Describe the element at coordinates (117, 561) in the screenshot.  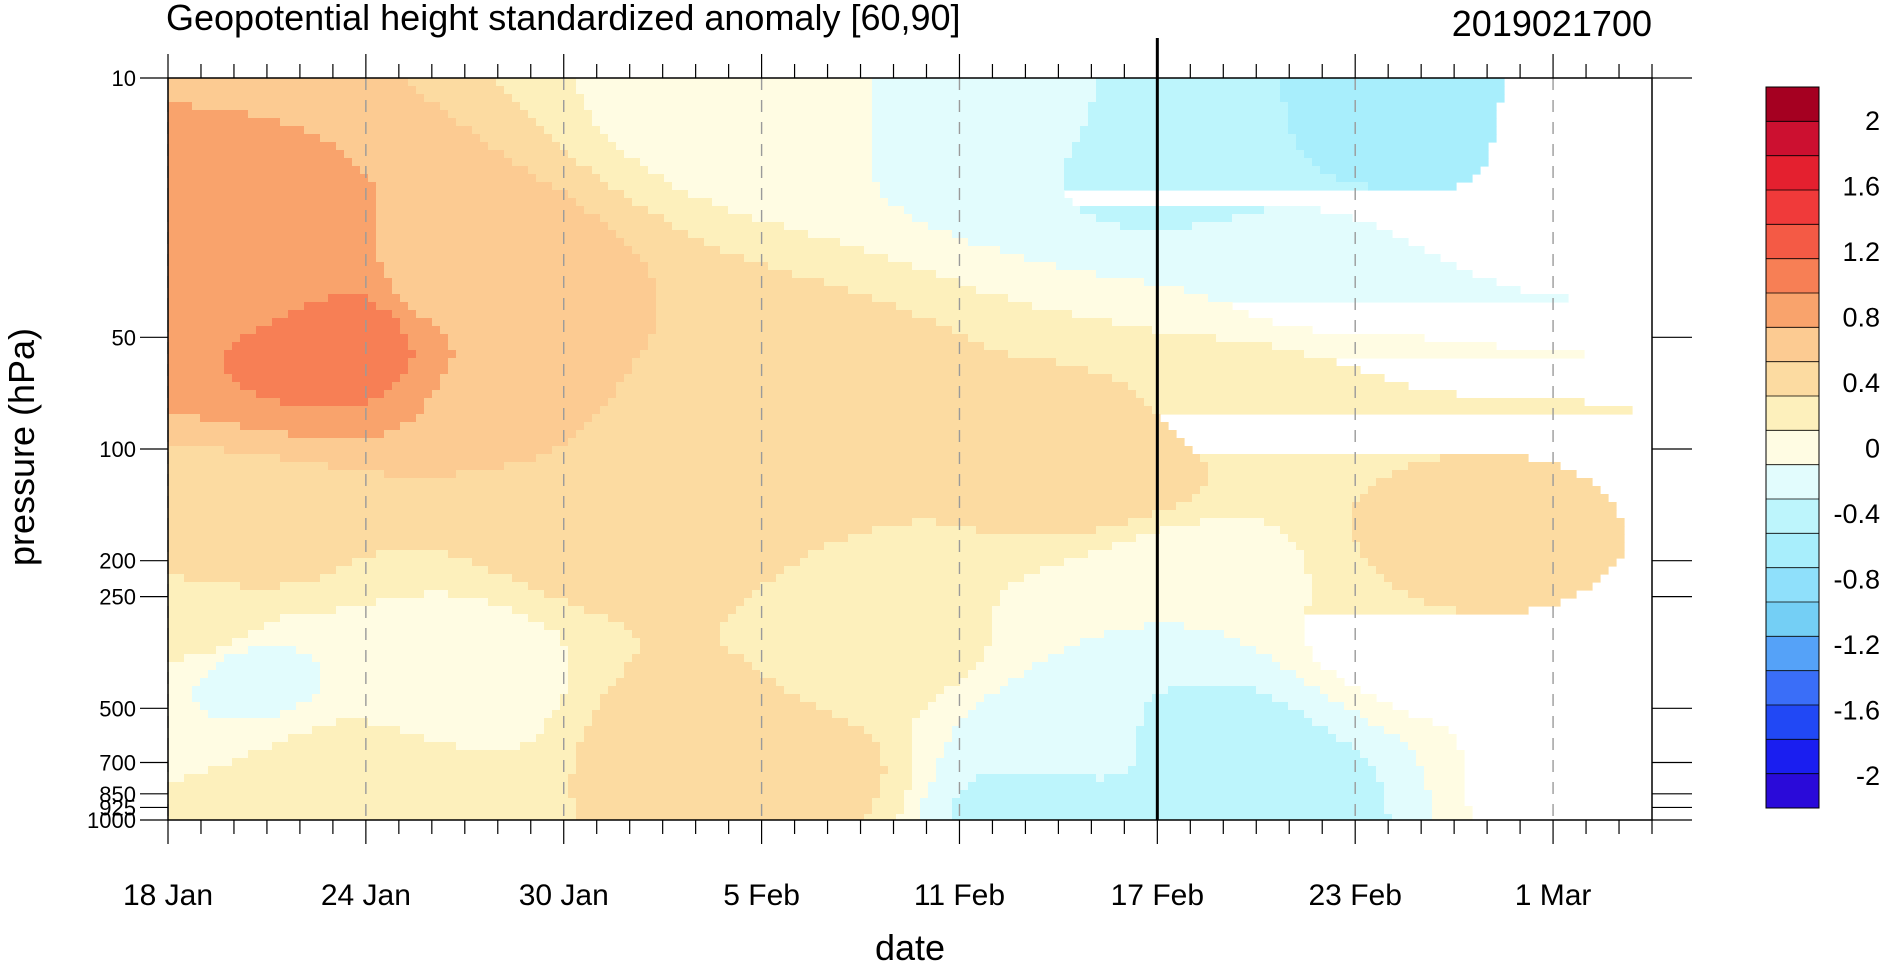
I see `y-tick-label: 200` at that location.